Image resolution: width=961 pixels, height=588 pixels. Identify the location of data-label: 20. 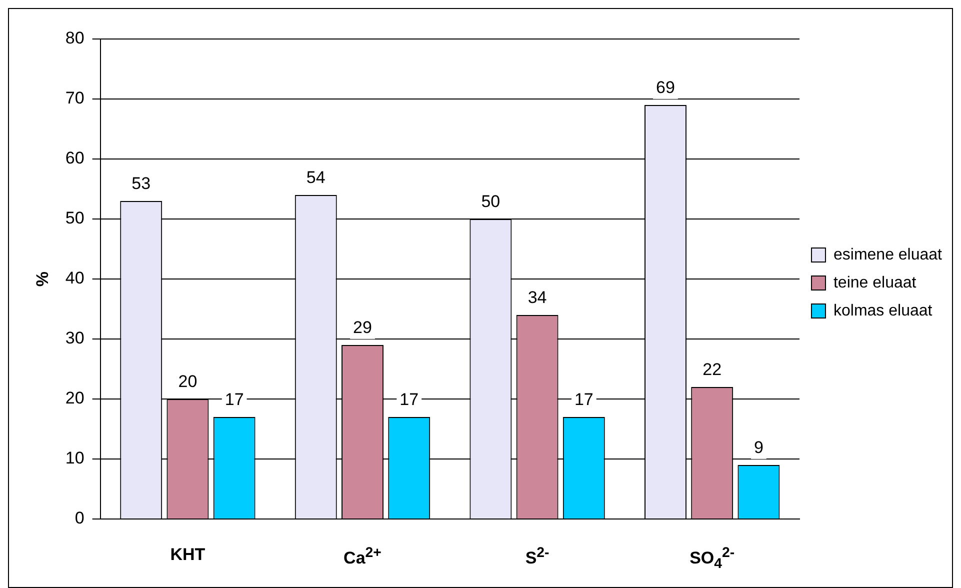
(188, 382).